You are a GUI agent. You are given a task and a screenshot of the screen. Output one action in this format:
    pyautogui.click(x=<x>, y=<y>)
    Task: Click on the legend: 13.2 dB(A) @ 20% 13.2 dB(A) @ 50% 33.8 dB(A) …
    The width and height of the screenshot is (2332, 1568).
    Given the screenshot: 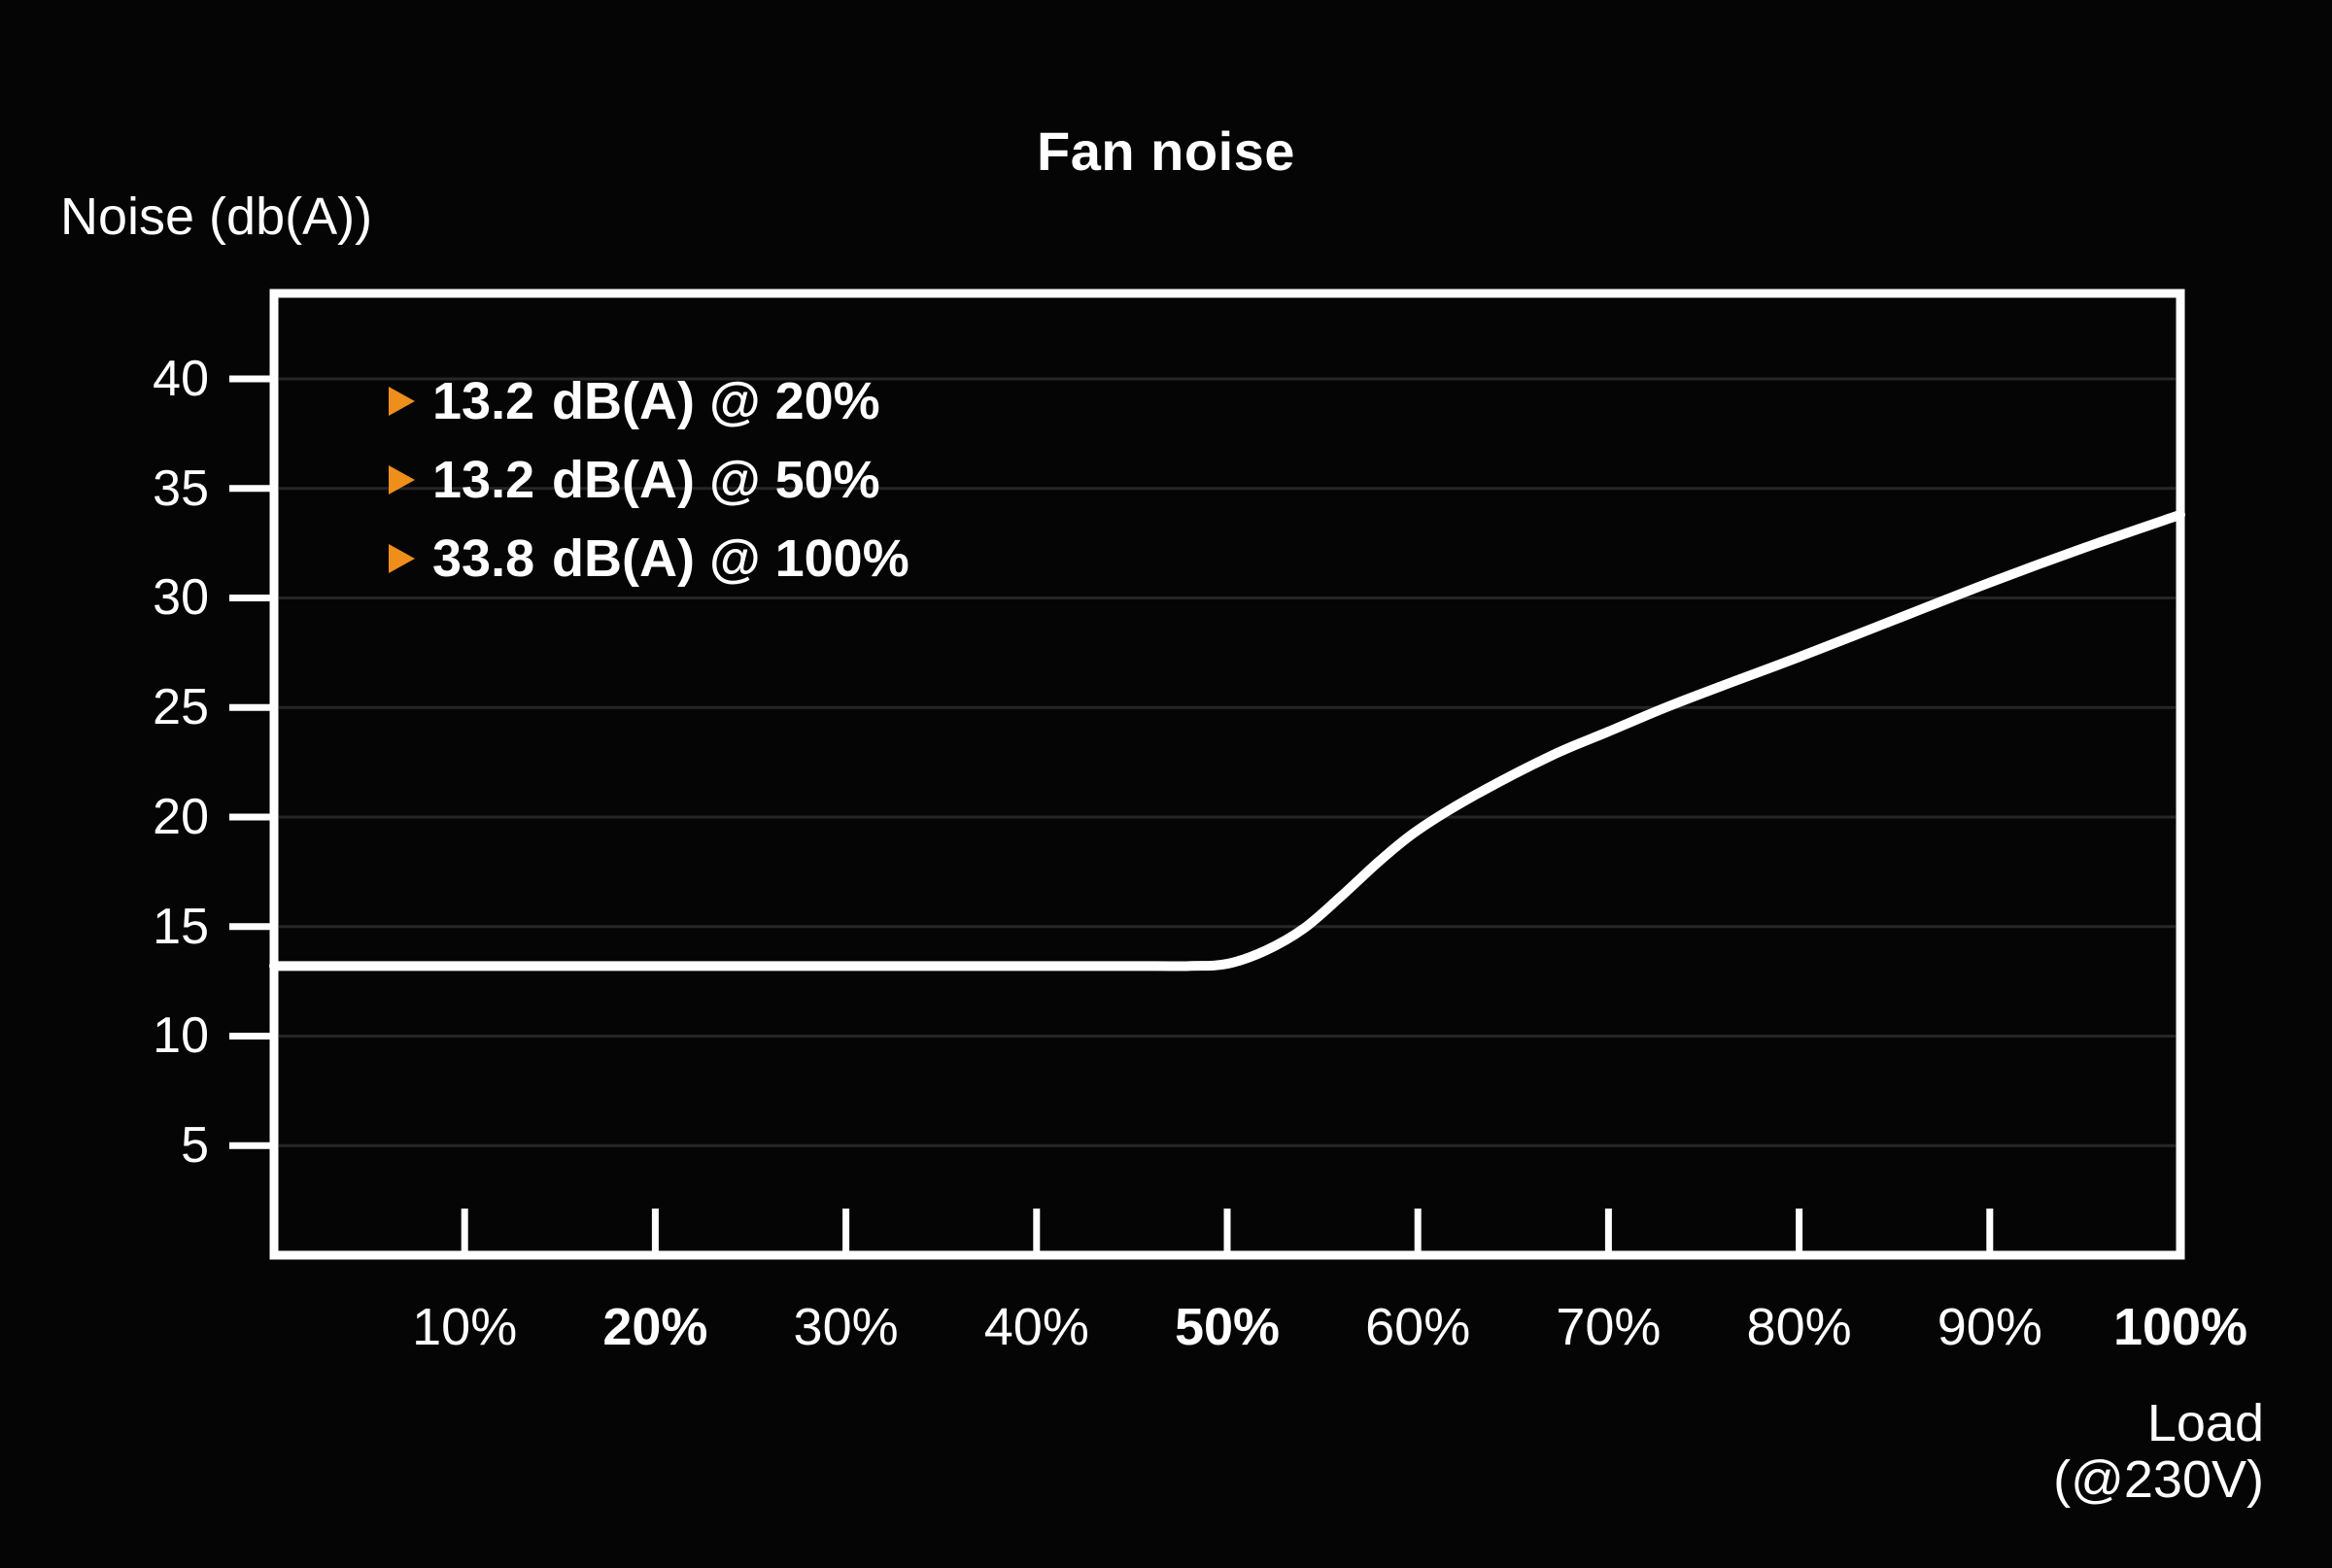 What is the action you would take?
    pyautogui.click(x=649, y=479)
    